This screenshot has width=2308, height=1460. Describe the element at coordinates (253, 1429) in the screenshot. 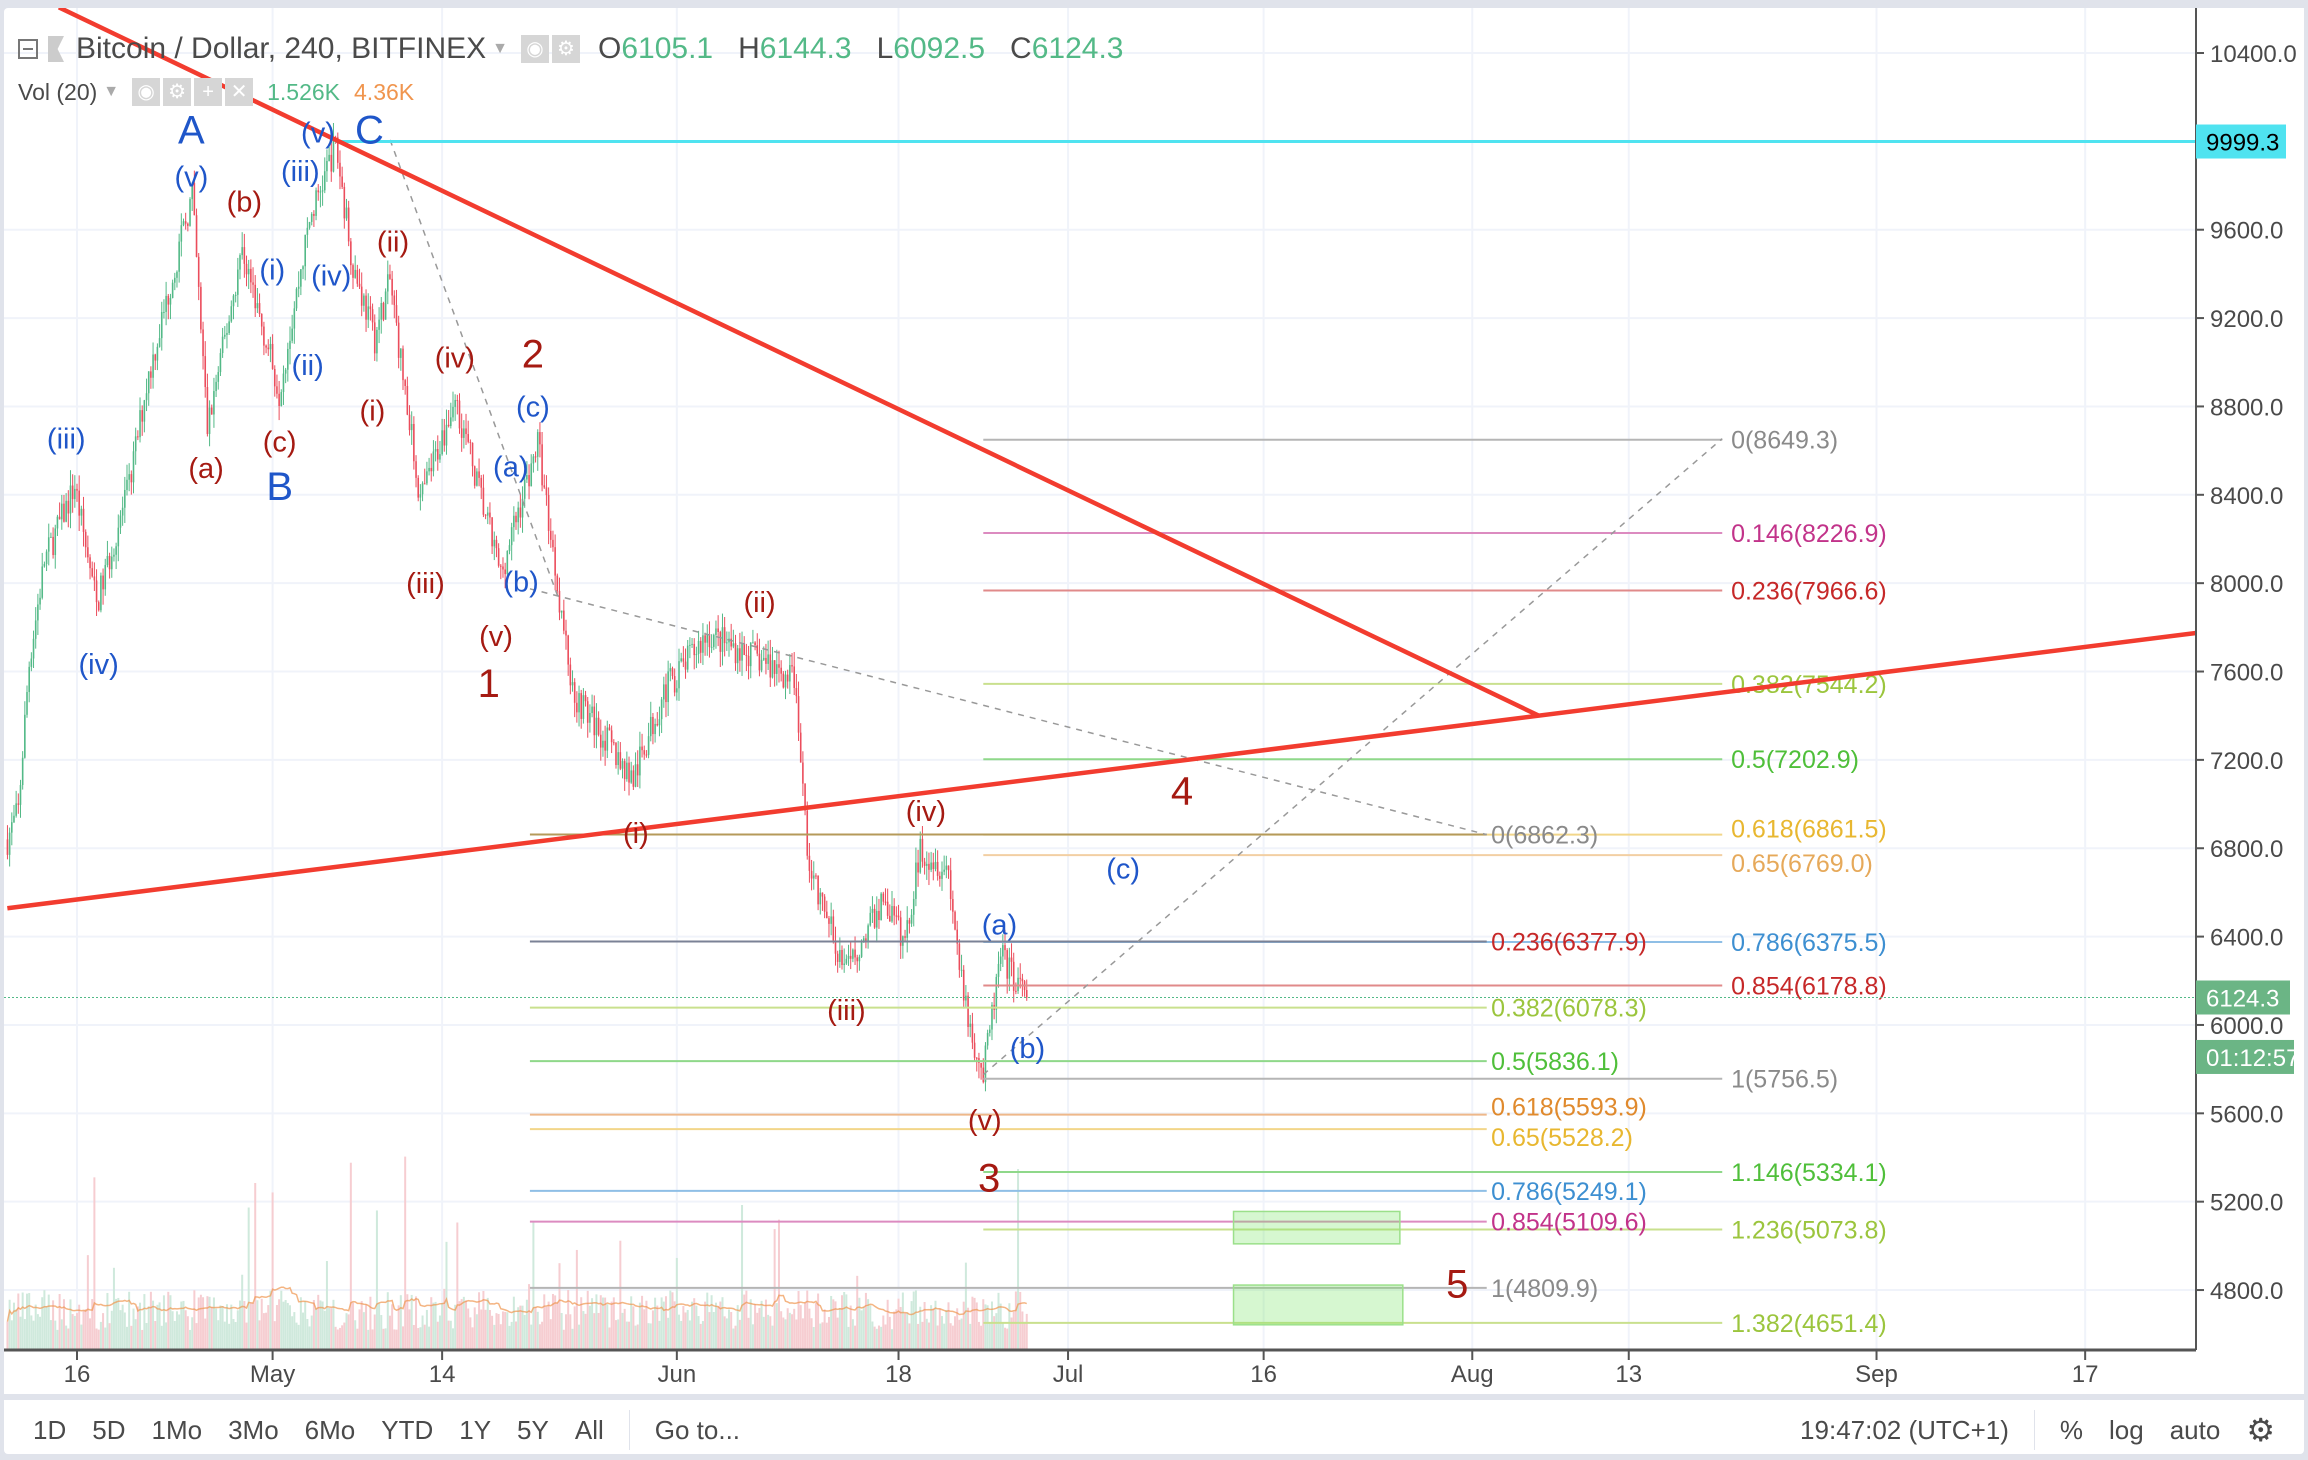

I see `range-3mo: 3Mo` at that location.